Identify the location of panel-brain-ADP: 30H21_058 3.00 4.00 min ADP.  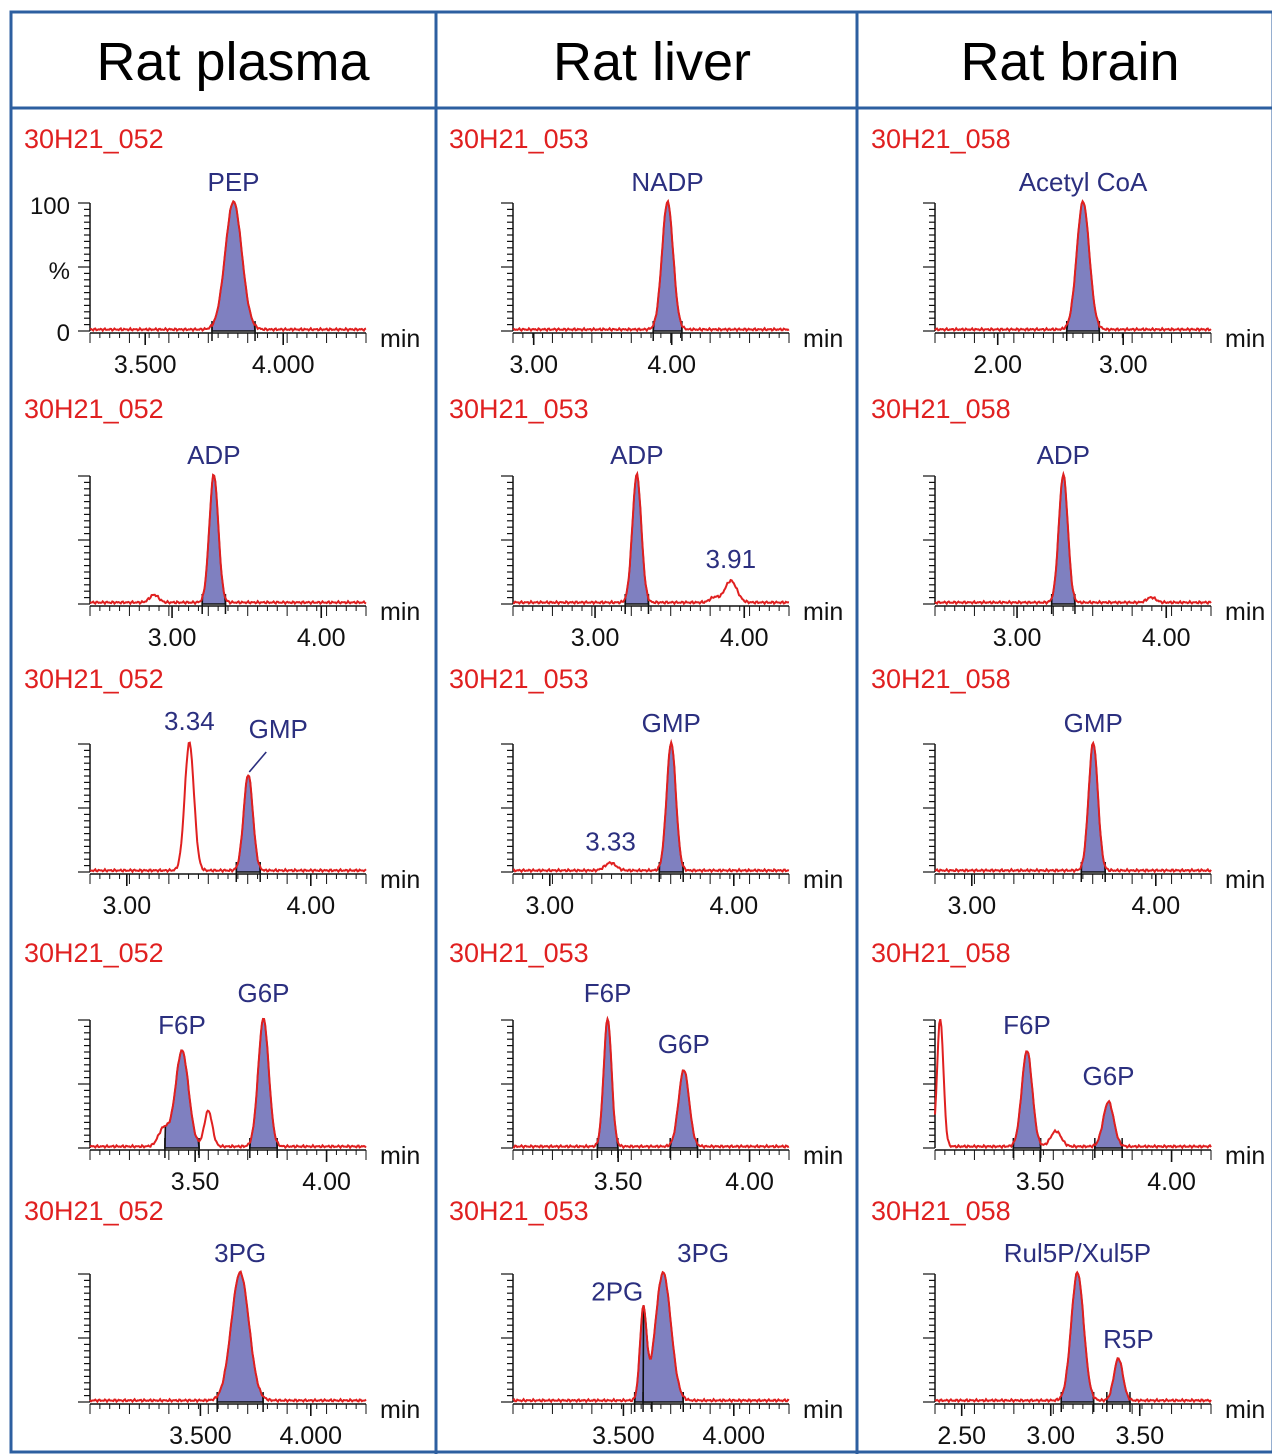
(1068, 523).